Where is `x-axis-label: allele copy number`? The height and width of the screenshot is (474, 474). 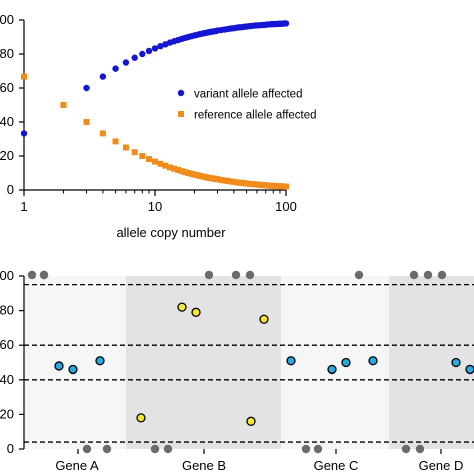
x-axis-label: allele copy number is located at coordinates (171, 232).